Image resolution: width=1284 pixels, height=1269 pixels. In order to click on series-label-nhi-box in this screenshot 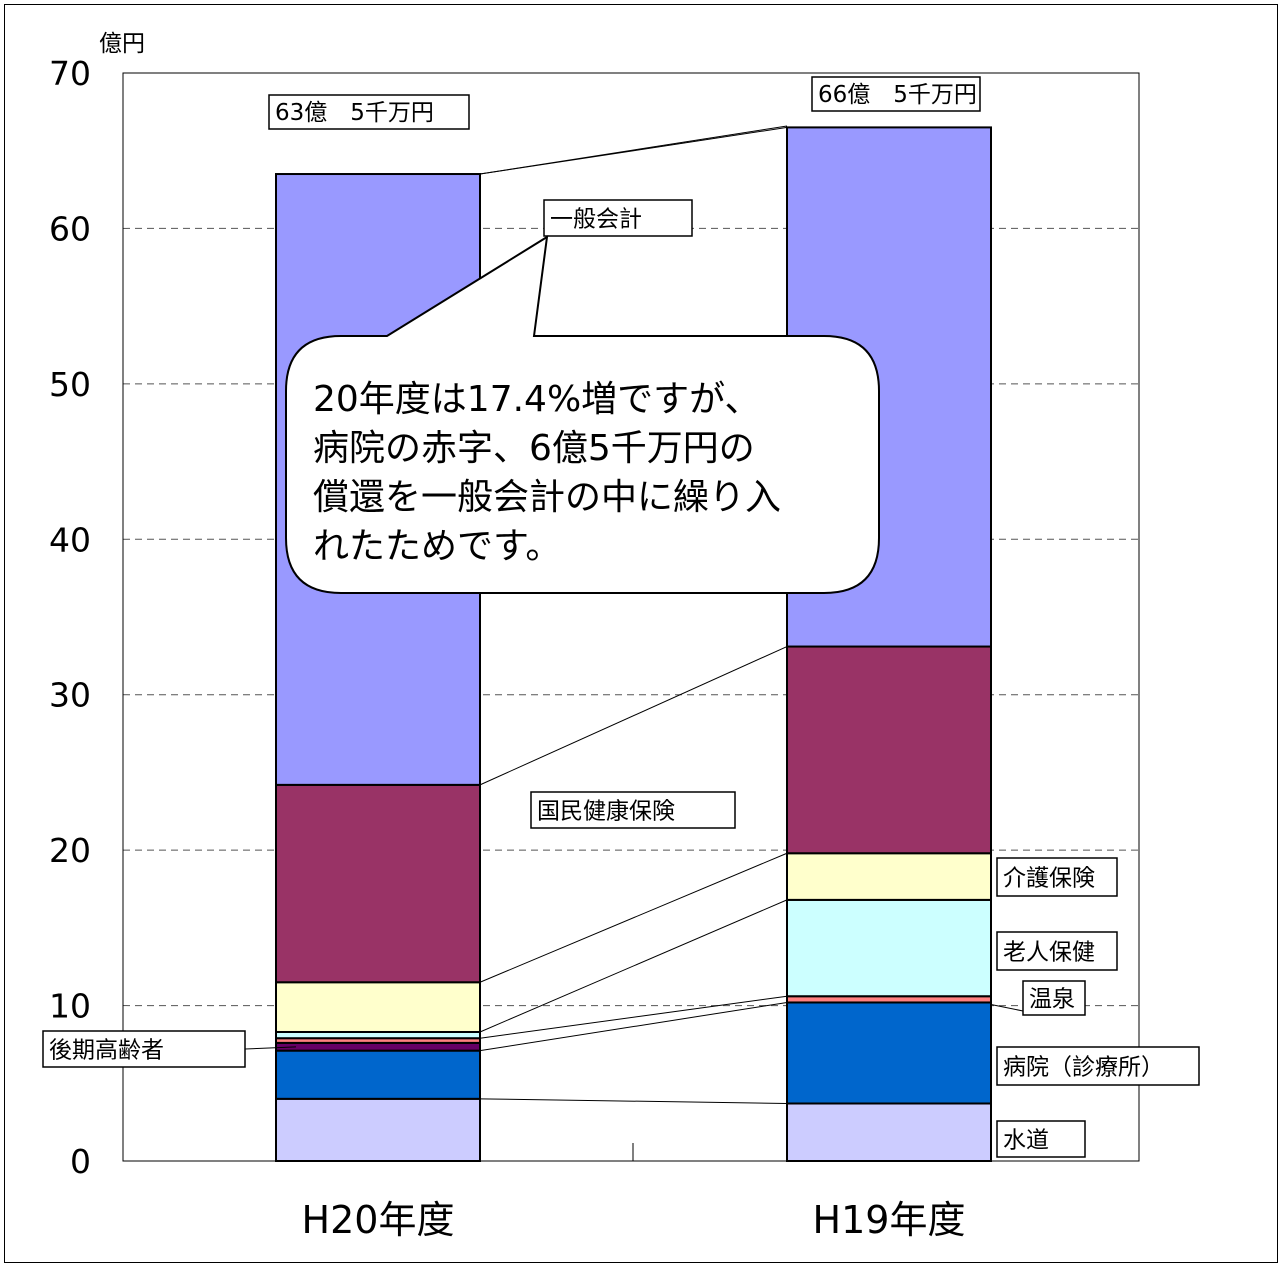, I will do `click(633, 810)`.